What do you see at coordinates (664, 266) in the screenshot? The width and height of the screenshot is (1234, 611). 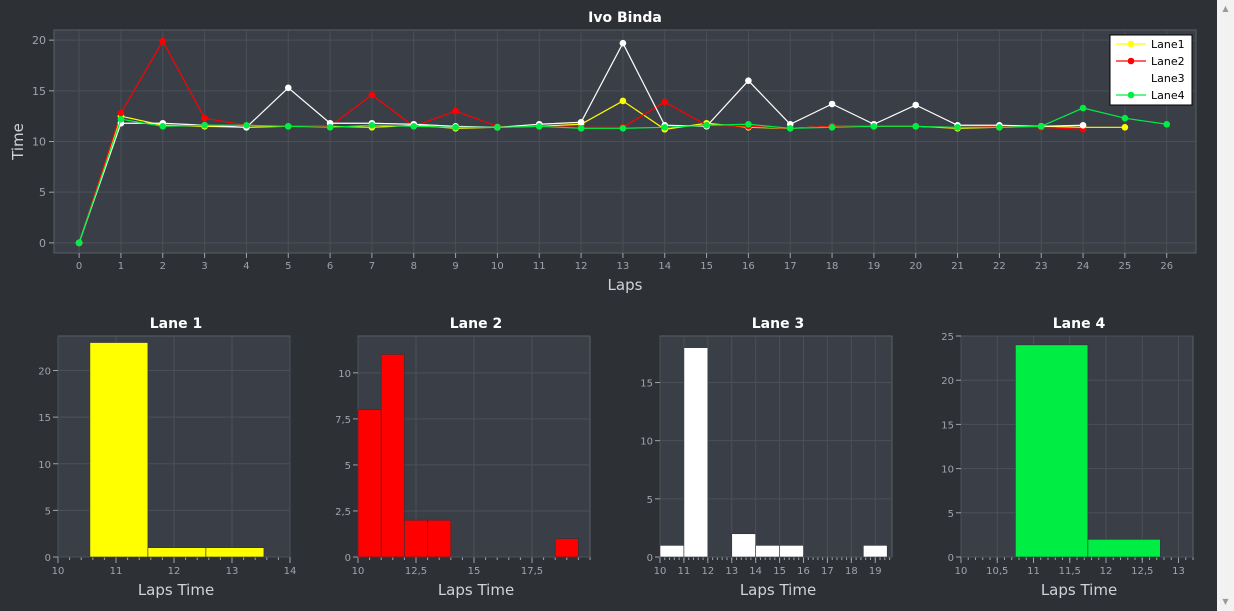 I see `x-tick-label: 14` at bounding box center [664, 266].